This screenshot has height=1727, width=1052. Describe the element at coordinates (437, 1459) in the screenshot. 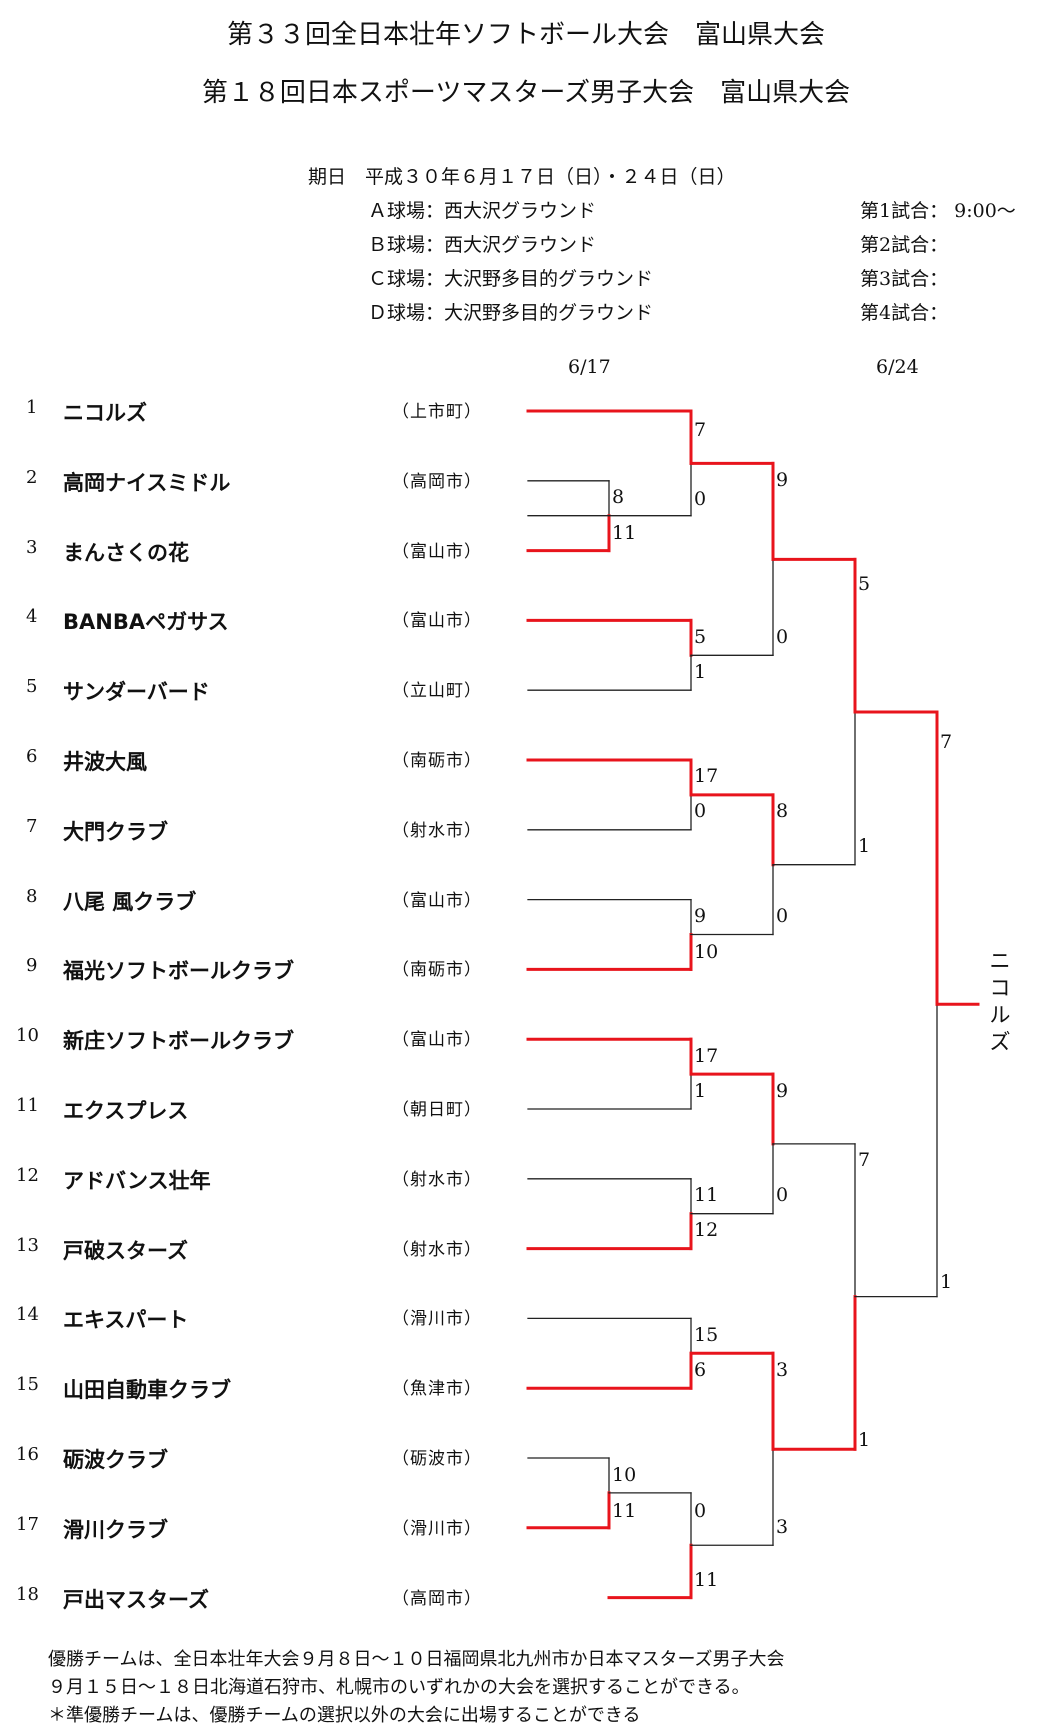

I see `team-city: （砺波市）` at that location.